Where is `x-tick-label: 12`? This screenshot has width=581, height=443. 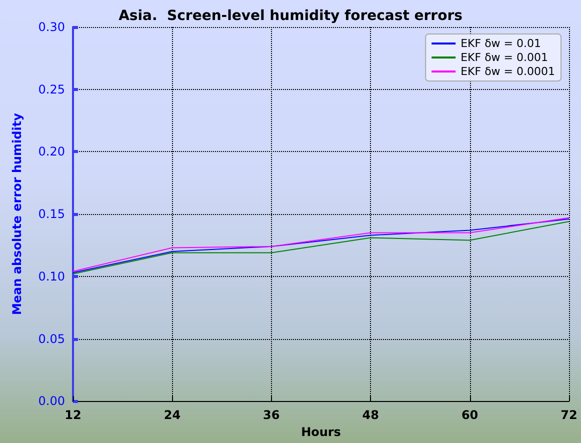
x-tick-label: 12 is located at coordinates (73, 415).